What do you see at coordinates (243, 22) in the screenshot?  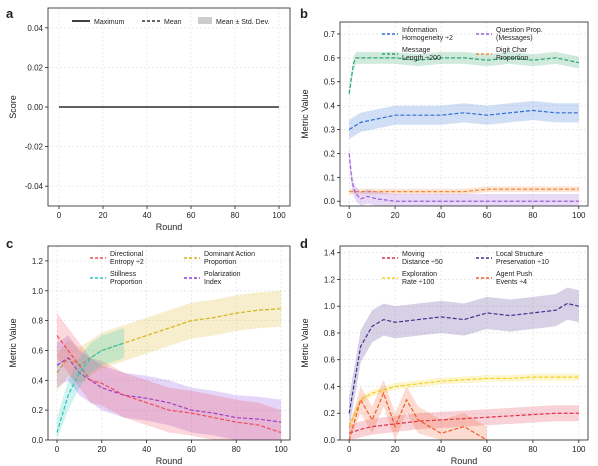 I see `legend-label: Mean ± Std. Dev.` at bounding box center [243, 22].